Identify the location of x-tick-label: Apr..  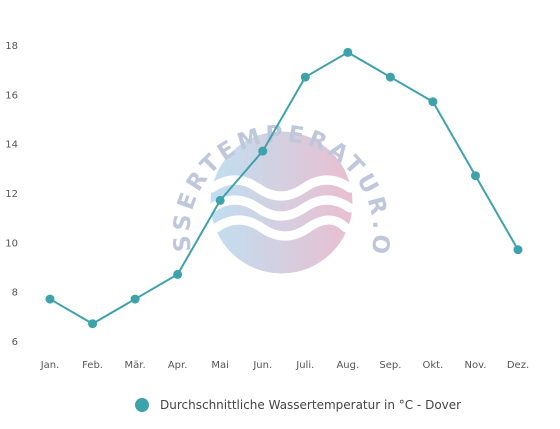
(178, 365).